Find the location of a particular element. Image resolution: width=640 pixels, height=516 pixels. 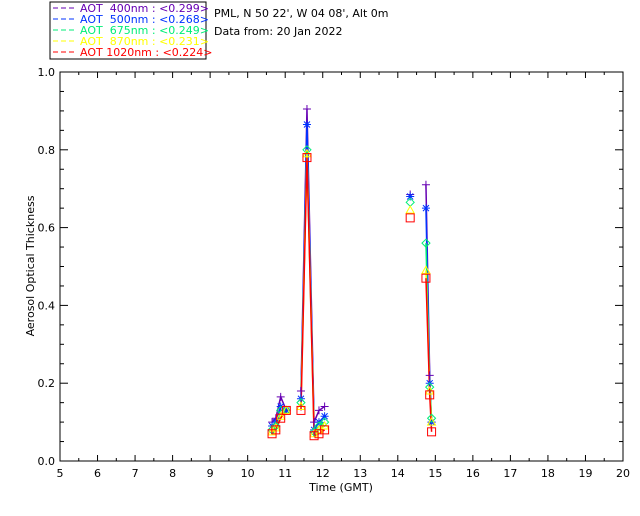

legend-label: AOT 1020nm : <0.224> is located at coordinates (146, 52).